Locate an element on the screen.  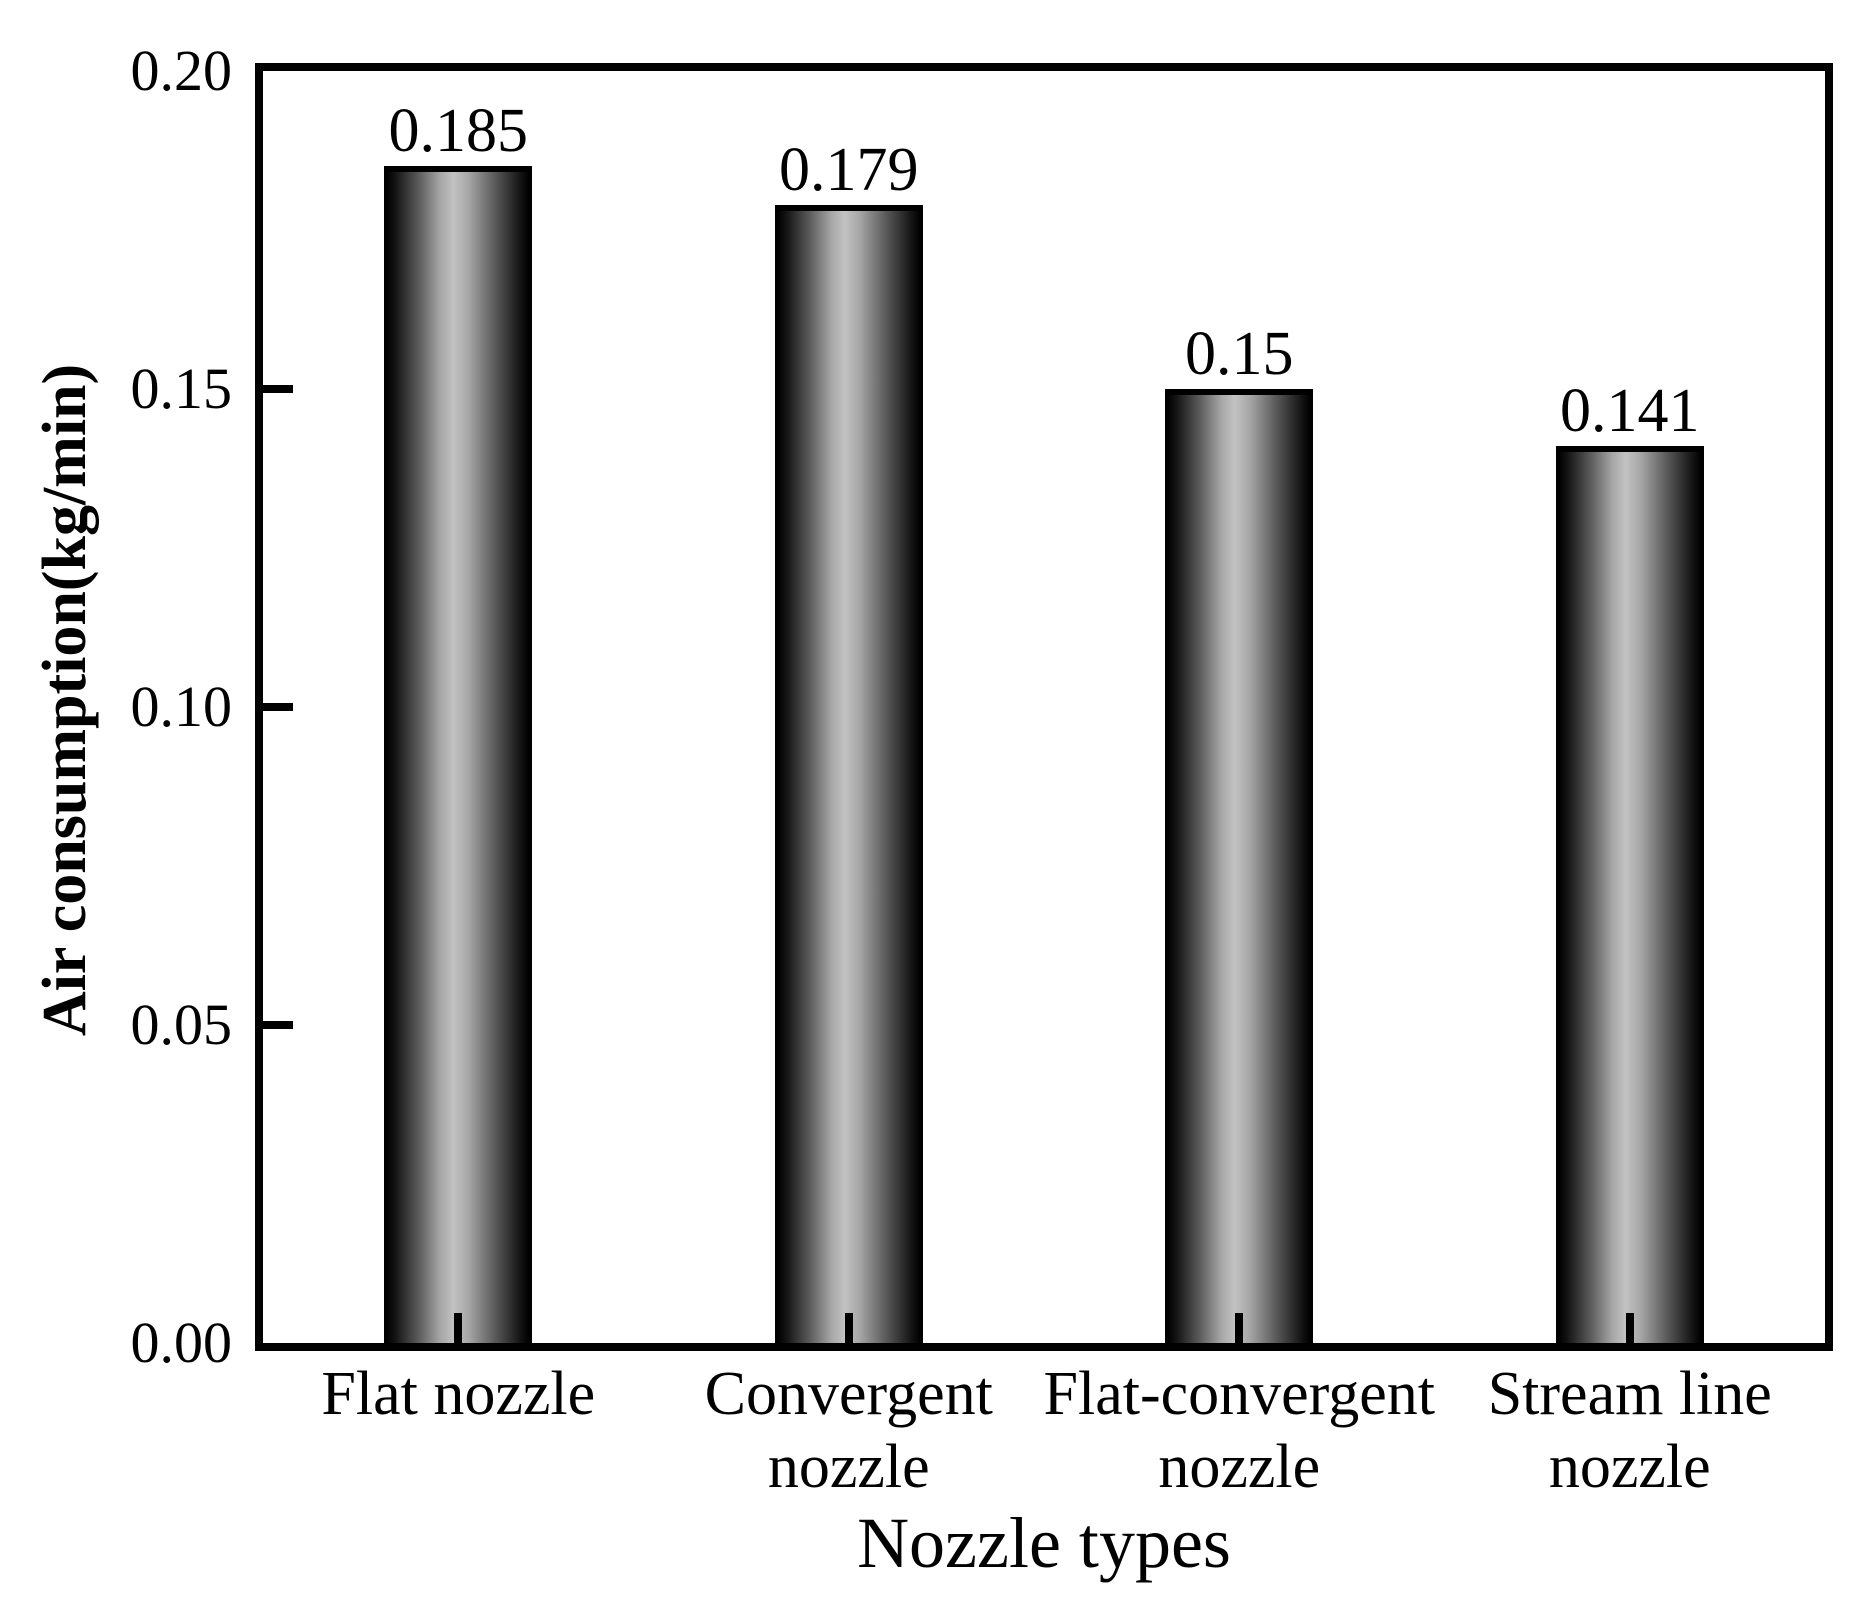
x-category-label: Convergent nozzle is located at coordinates (848, 1430).